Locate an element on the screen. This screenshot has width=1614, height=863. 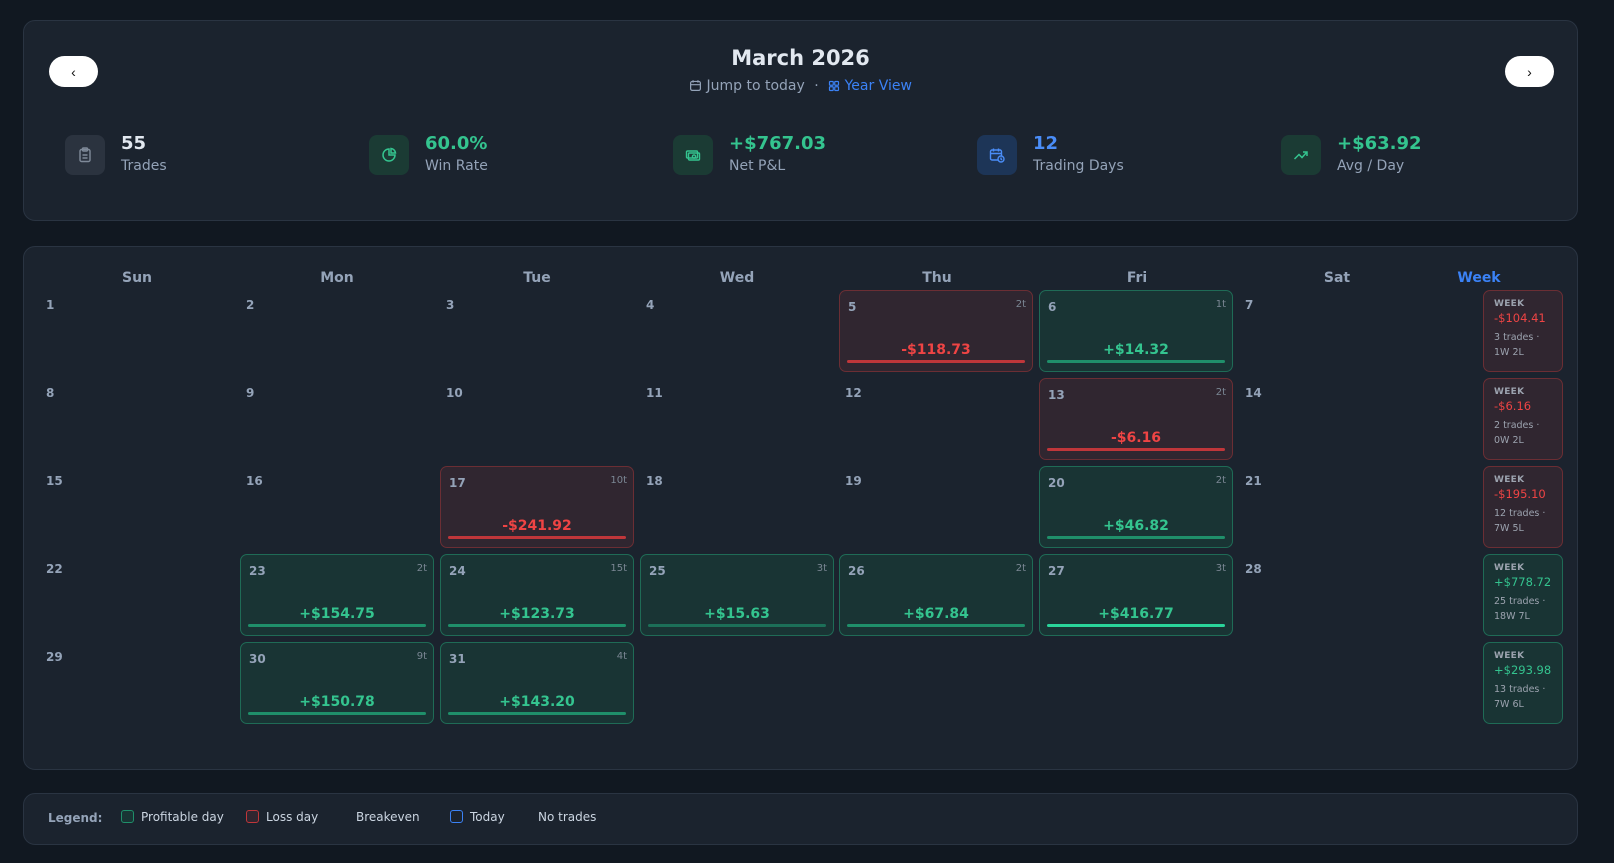
trade-count: 3t is located at coordinates (821, 568).